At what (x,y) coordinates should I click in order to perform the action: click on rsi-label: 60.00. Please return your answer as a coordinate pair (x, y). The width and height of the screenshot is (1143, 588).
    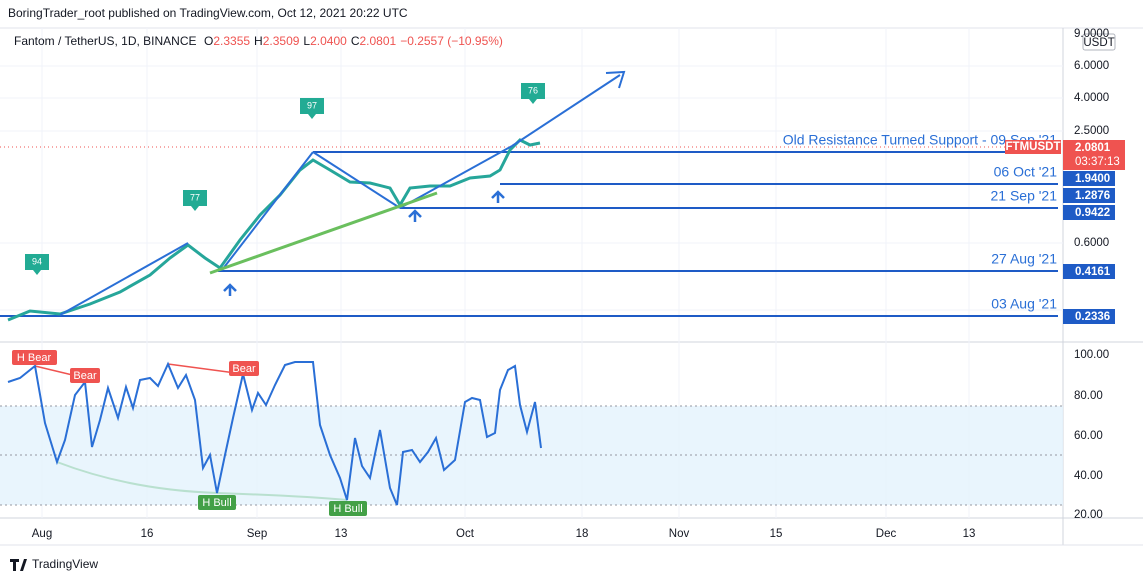
    Looking at the image, I should click on (1088, 436).